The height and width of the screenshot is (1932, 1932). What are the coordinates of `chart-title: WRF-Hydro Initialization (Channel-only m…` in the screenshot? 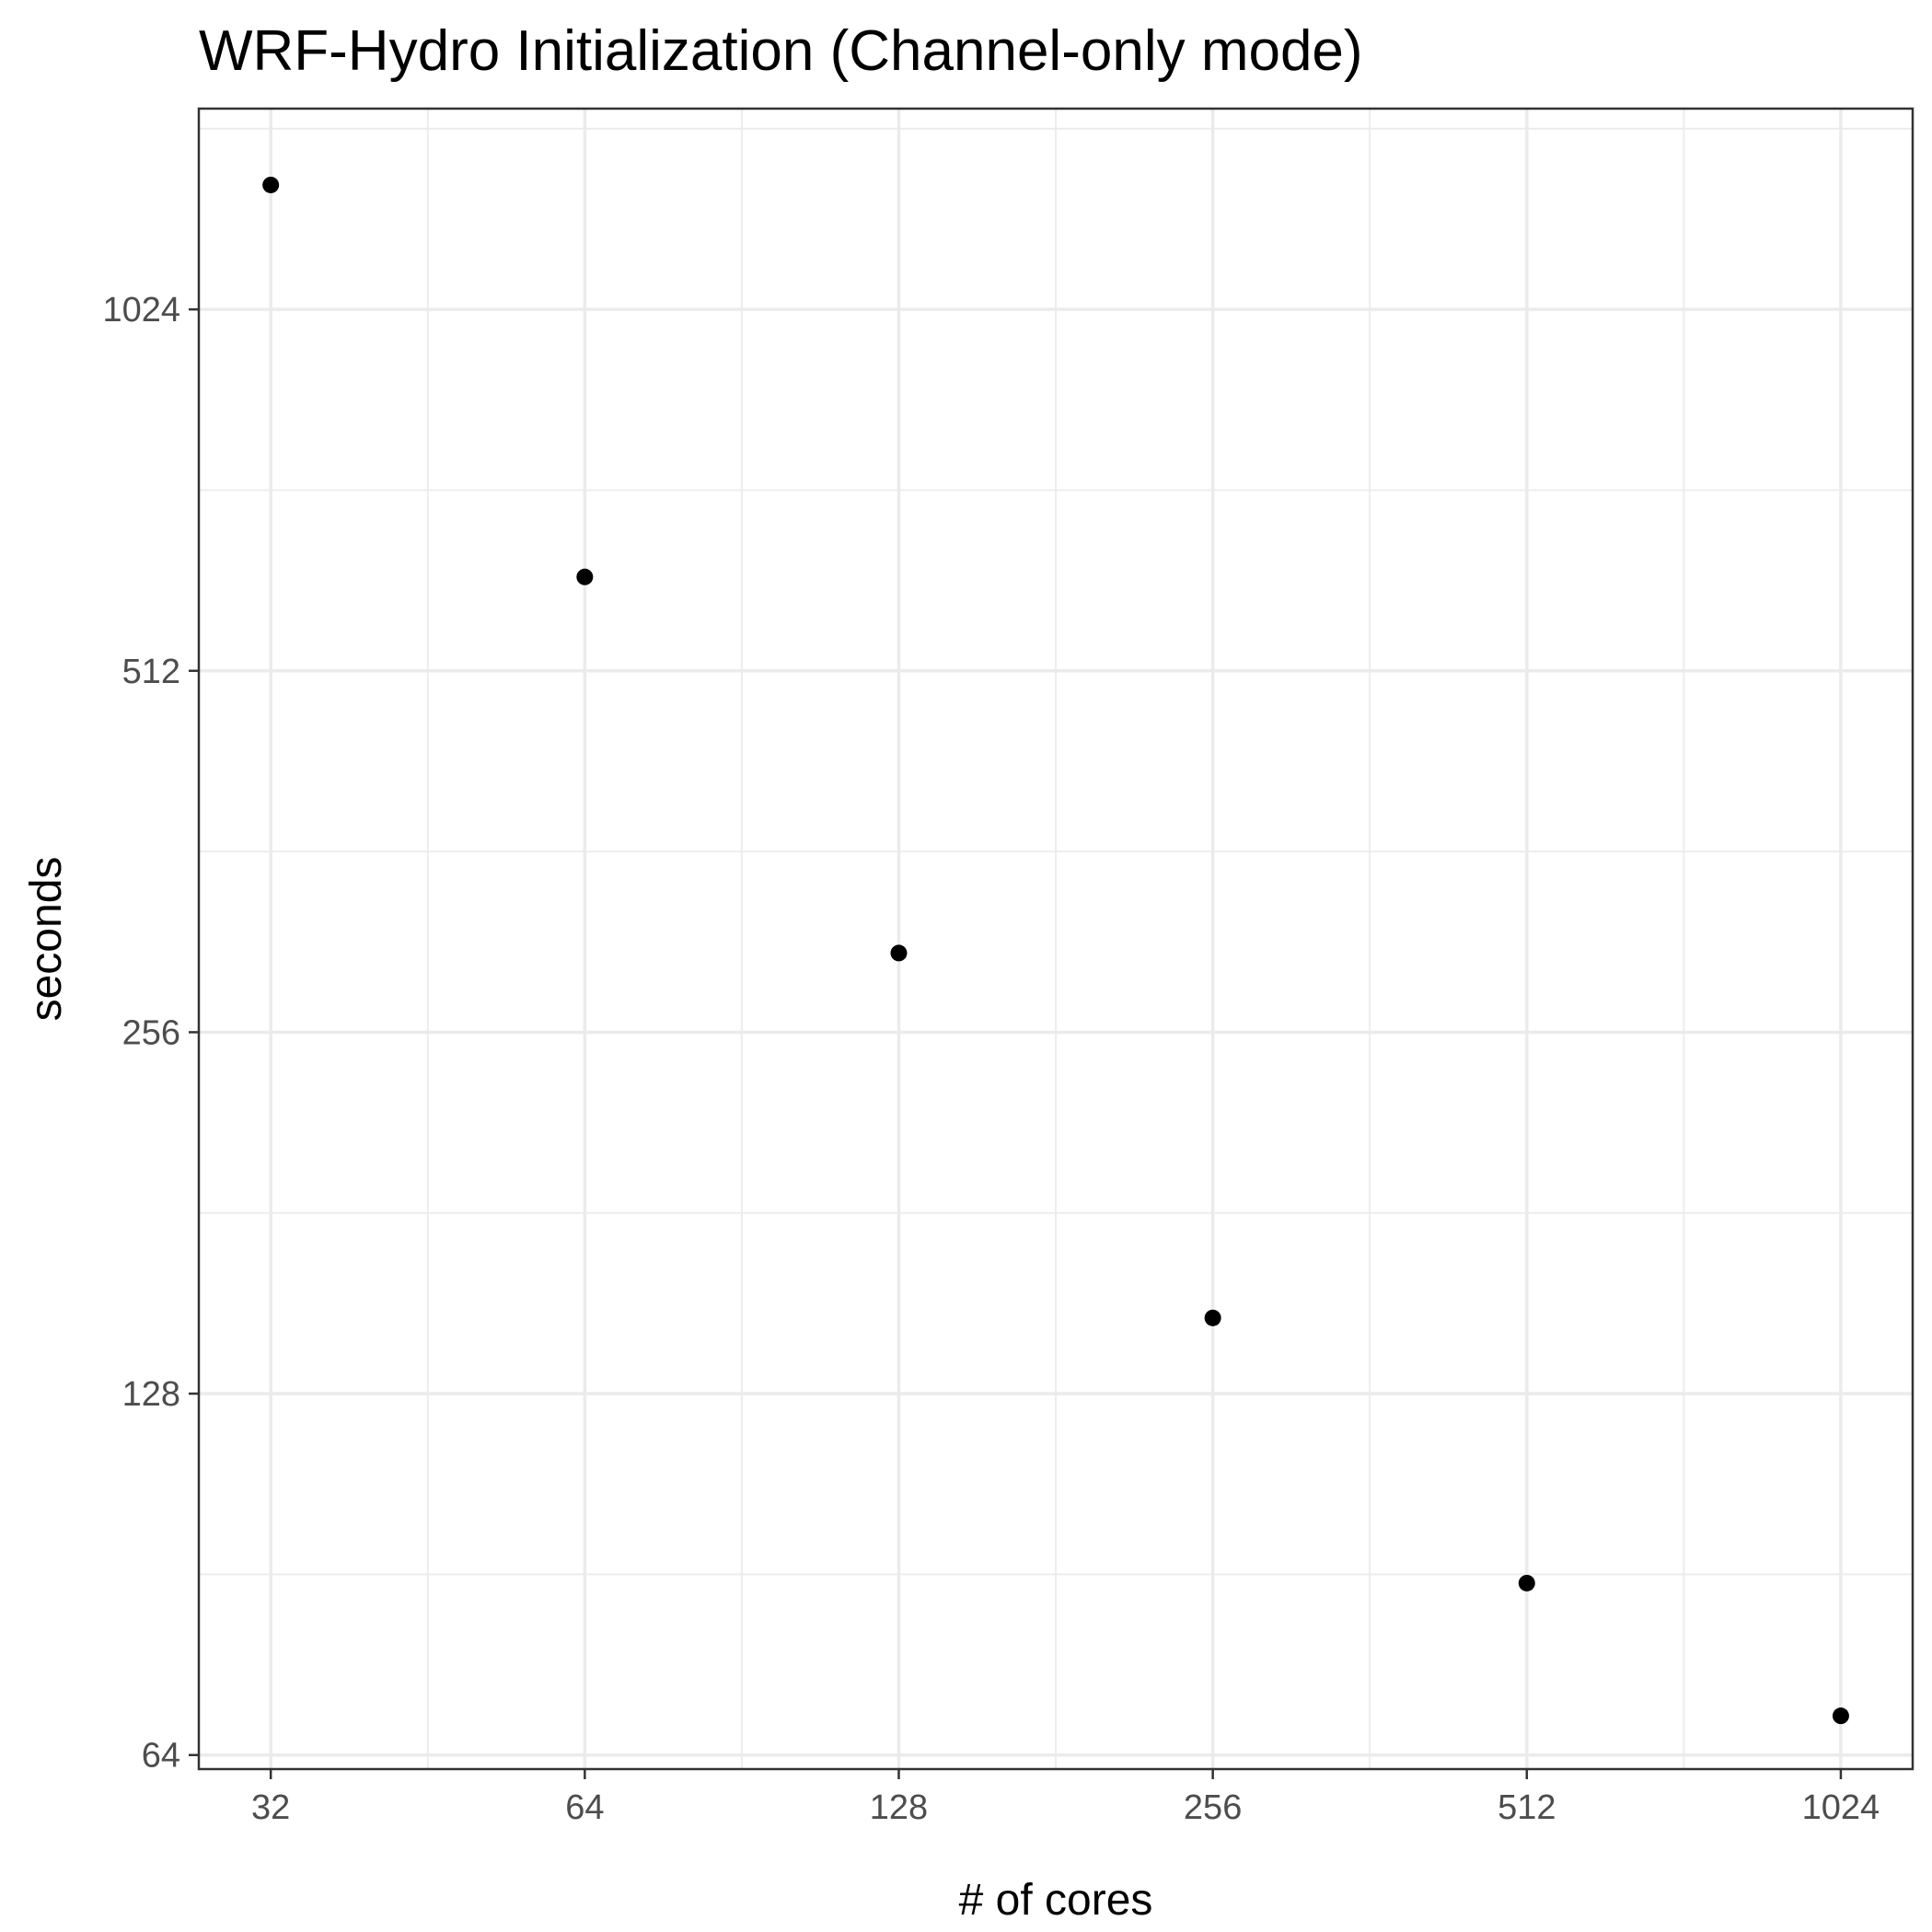 It's located at (781, 51).